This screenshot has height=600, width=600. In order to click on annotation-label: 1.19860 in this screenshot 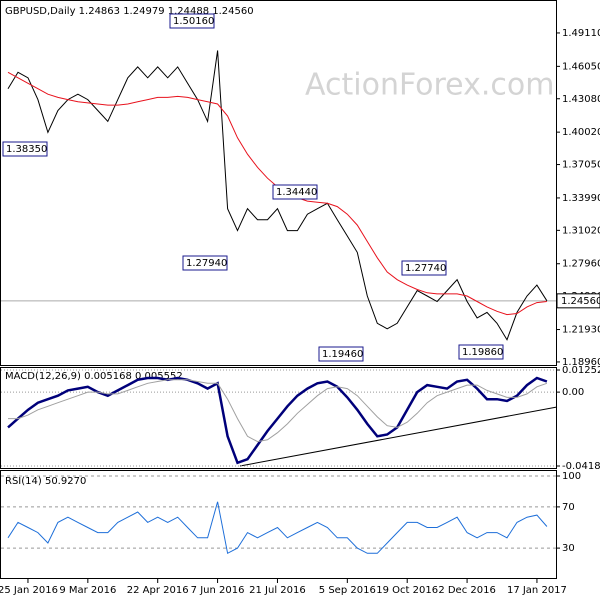, I will do `click(482, 352)`.